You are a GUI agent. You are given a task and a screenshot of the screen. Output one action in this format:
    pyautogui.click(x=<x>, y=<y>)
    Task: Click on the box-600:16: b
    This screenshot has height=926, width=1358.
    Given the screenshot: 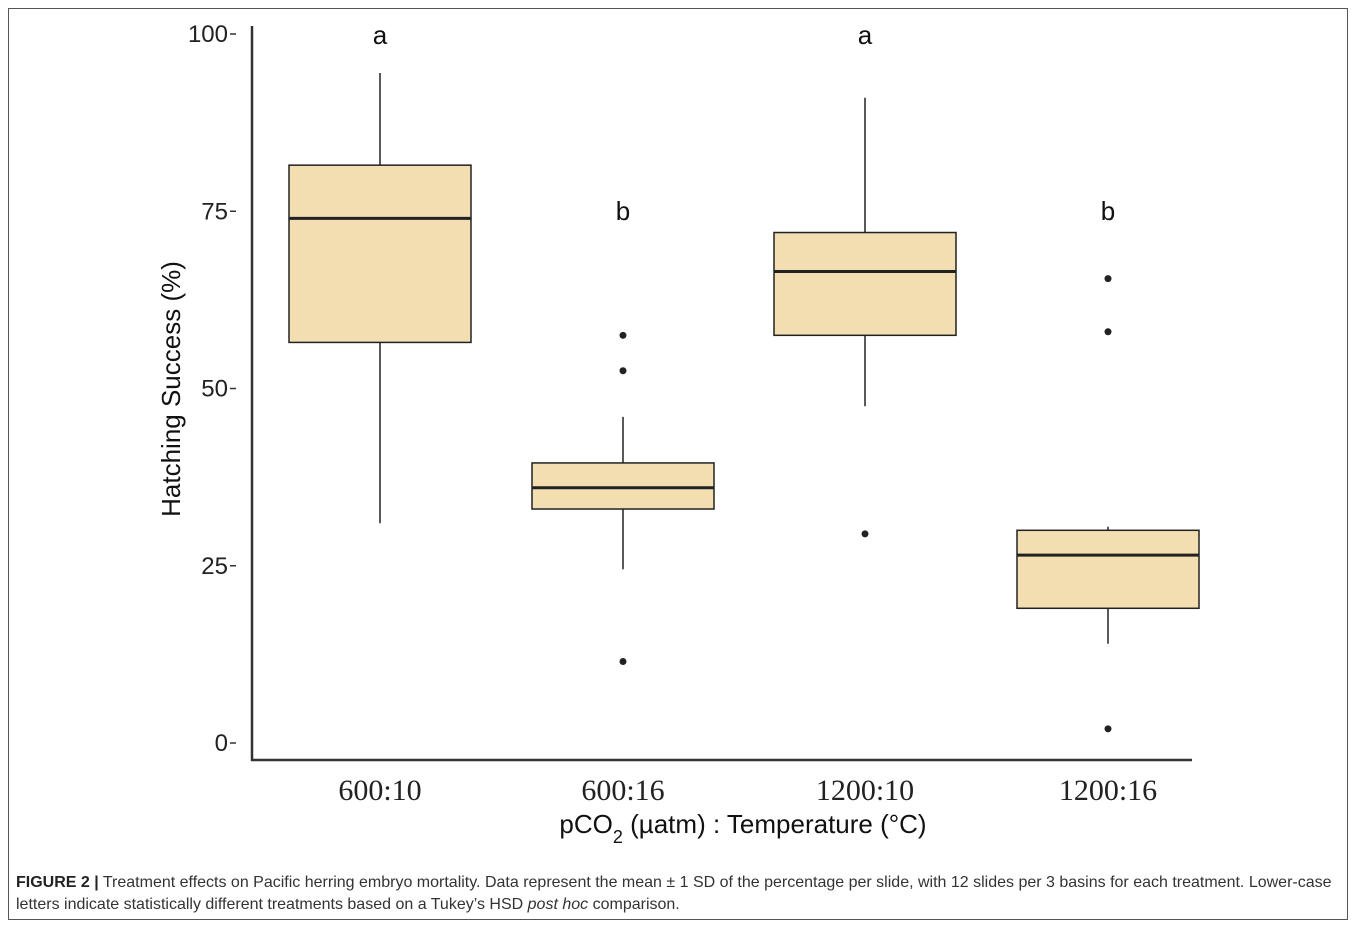 What is the action you would take?
    pyautogui.click(x=623, y=430)
    